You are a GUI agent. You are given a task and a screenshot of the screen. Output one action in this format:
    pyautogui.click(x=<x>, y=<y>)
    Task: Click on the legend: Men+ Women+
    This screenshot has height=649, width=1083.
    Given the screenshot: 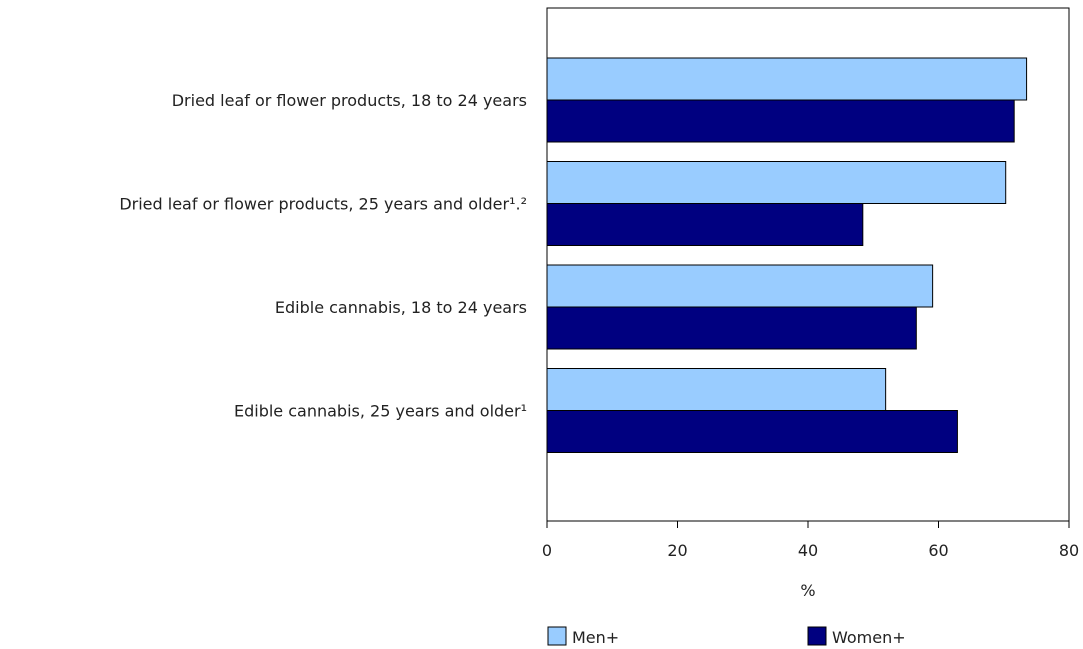 What is the action you would take?
    pyautogui.click(x=726, y=636)
    